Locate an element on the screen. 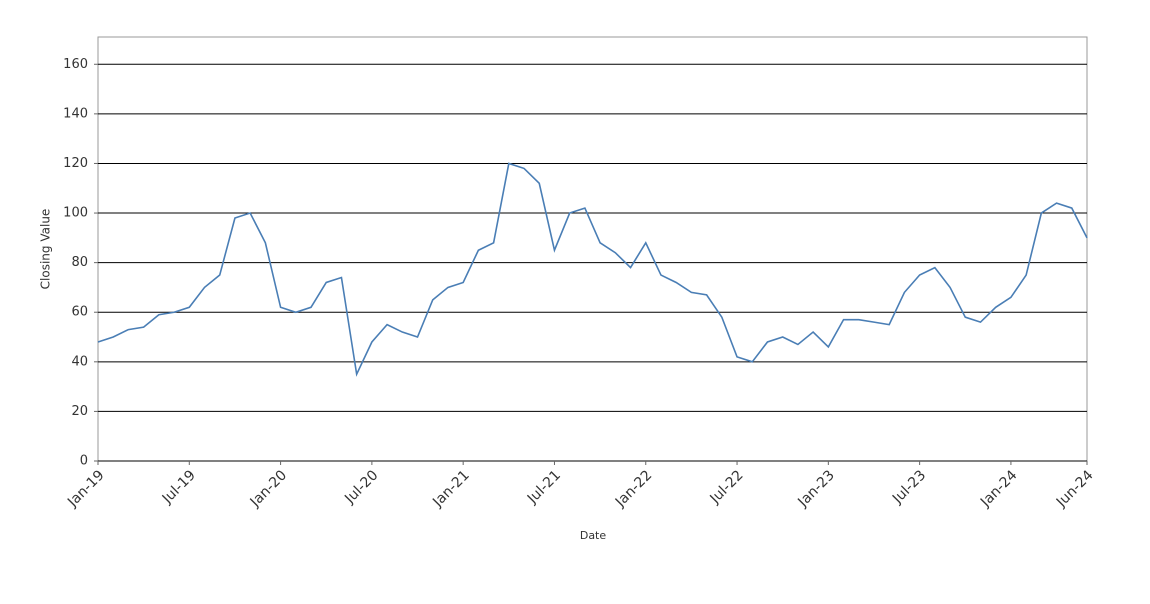 This screenshot has width=1150, height=604. y-tick-label: 80 is located at coordinates (79, 262).